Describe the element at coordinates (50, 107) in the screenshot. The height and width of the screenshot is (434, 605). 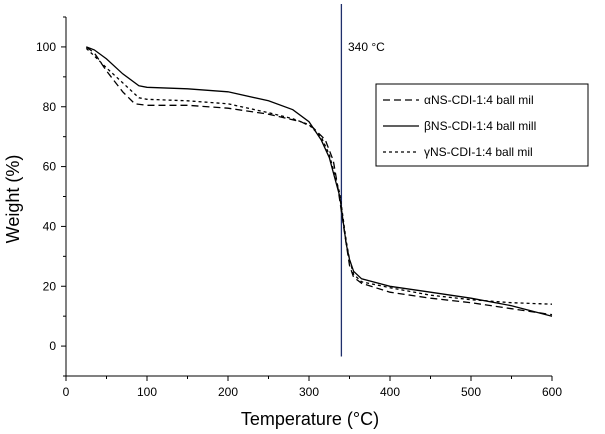
I see `y-tick-label: 80` at that location.